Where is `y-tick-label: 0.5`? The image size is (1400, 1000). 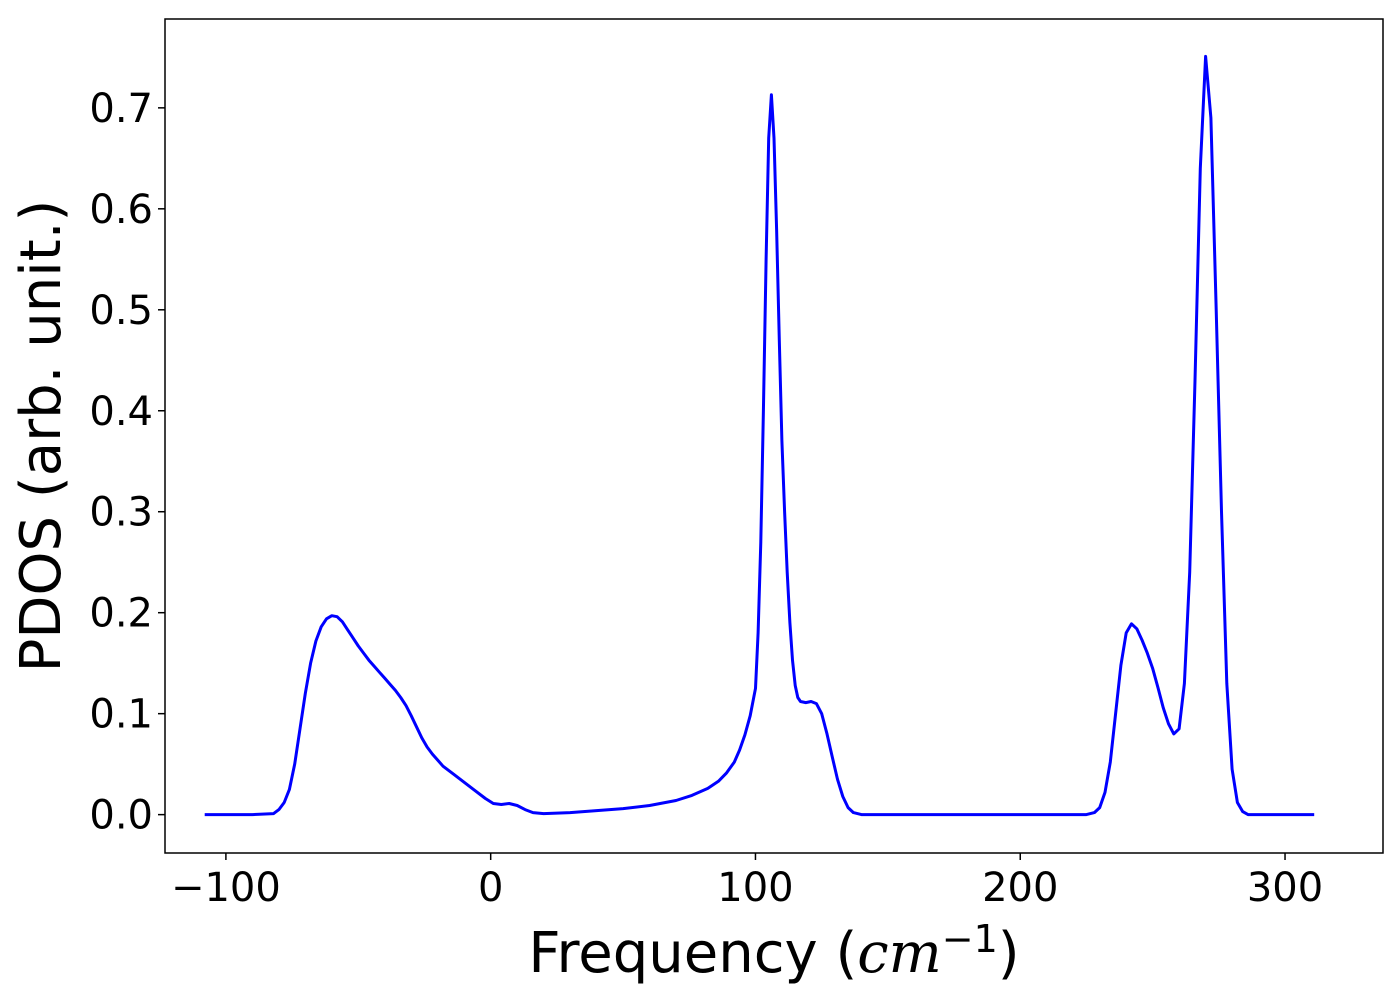 y-tick-label: 0.5 is located at coordinates (121, 311).